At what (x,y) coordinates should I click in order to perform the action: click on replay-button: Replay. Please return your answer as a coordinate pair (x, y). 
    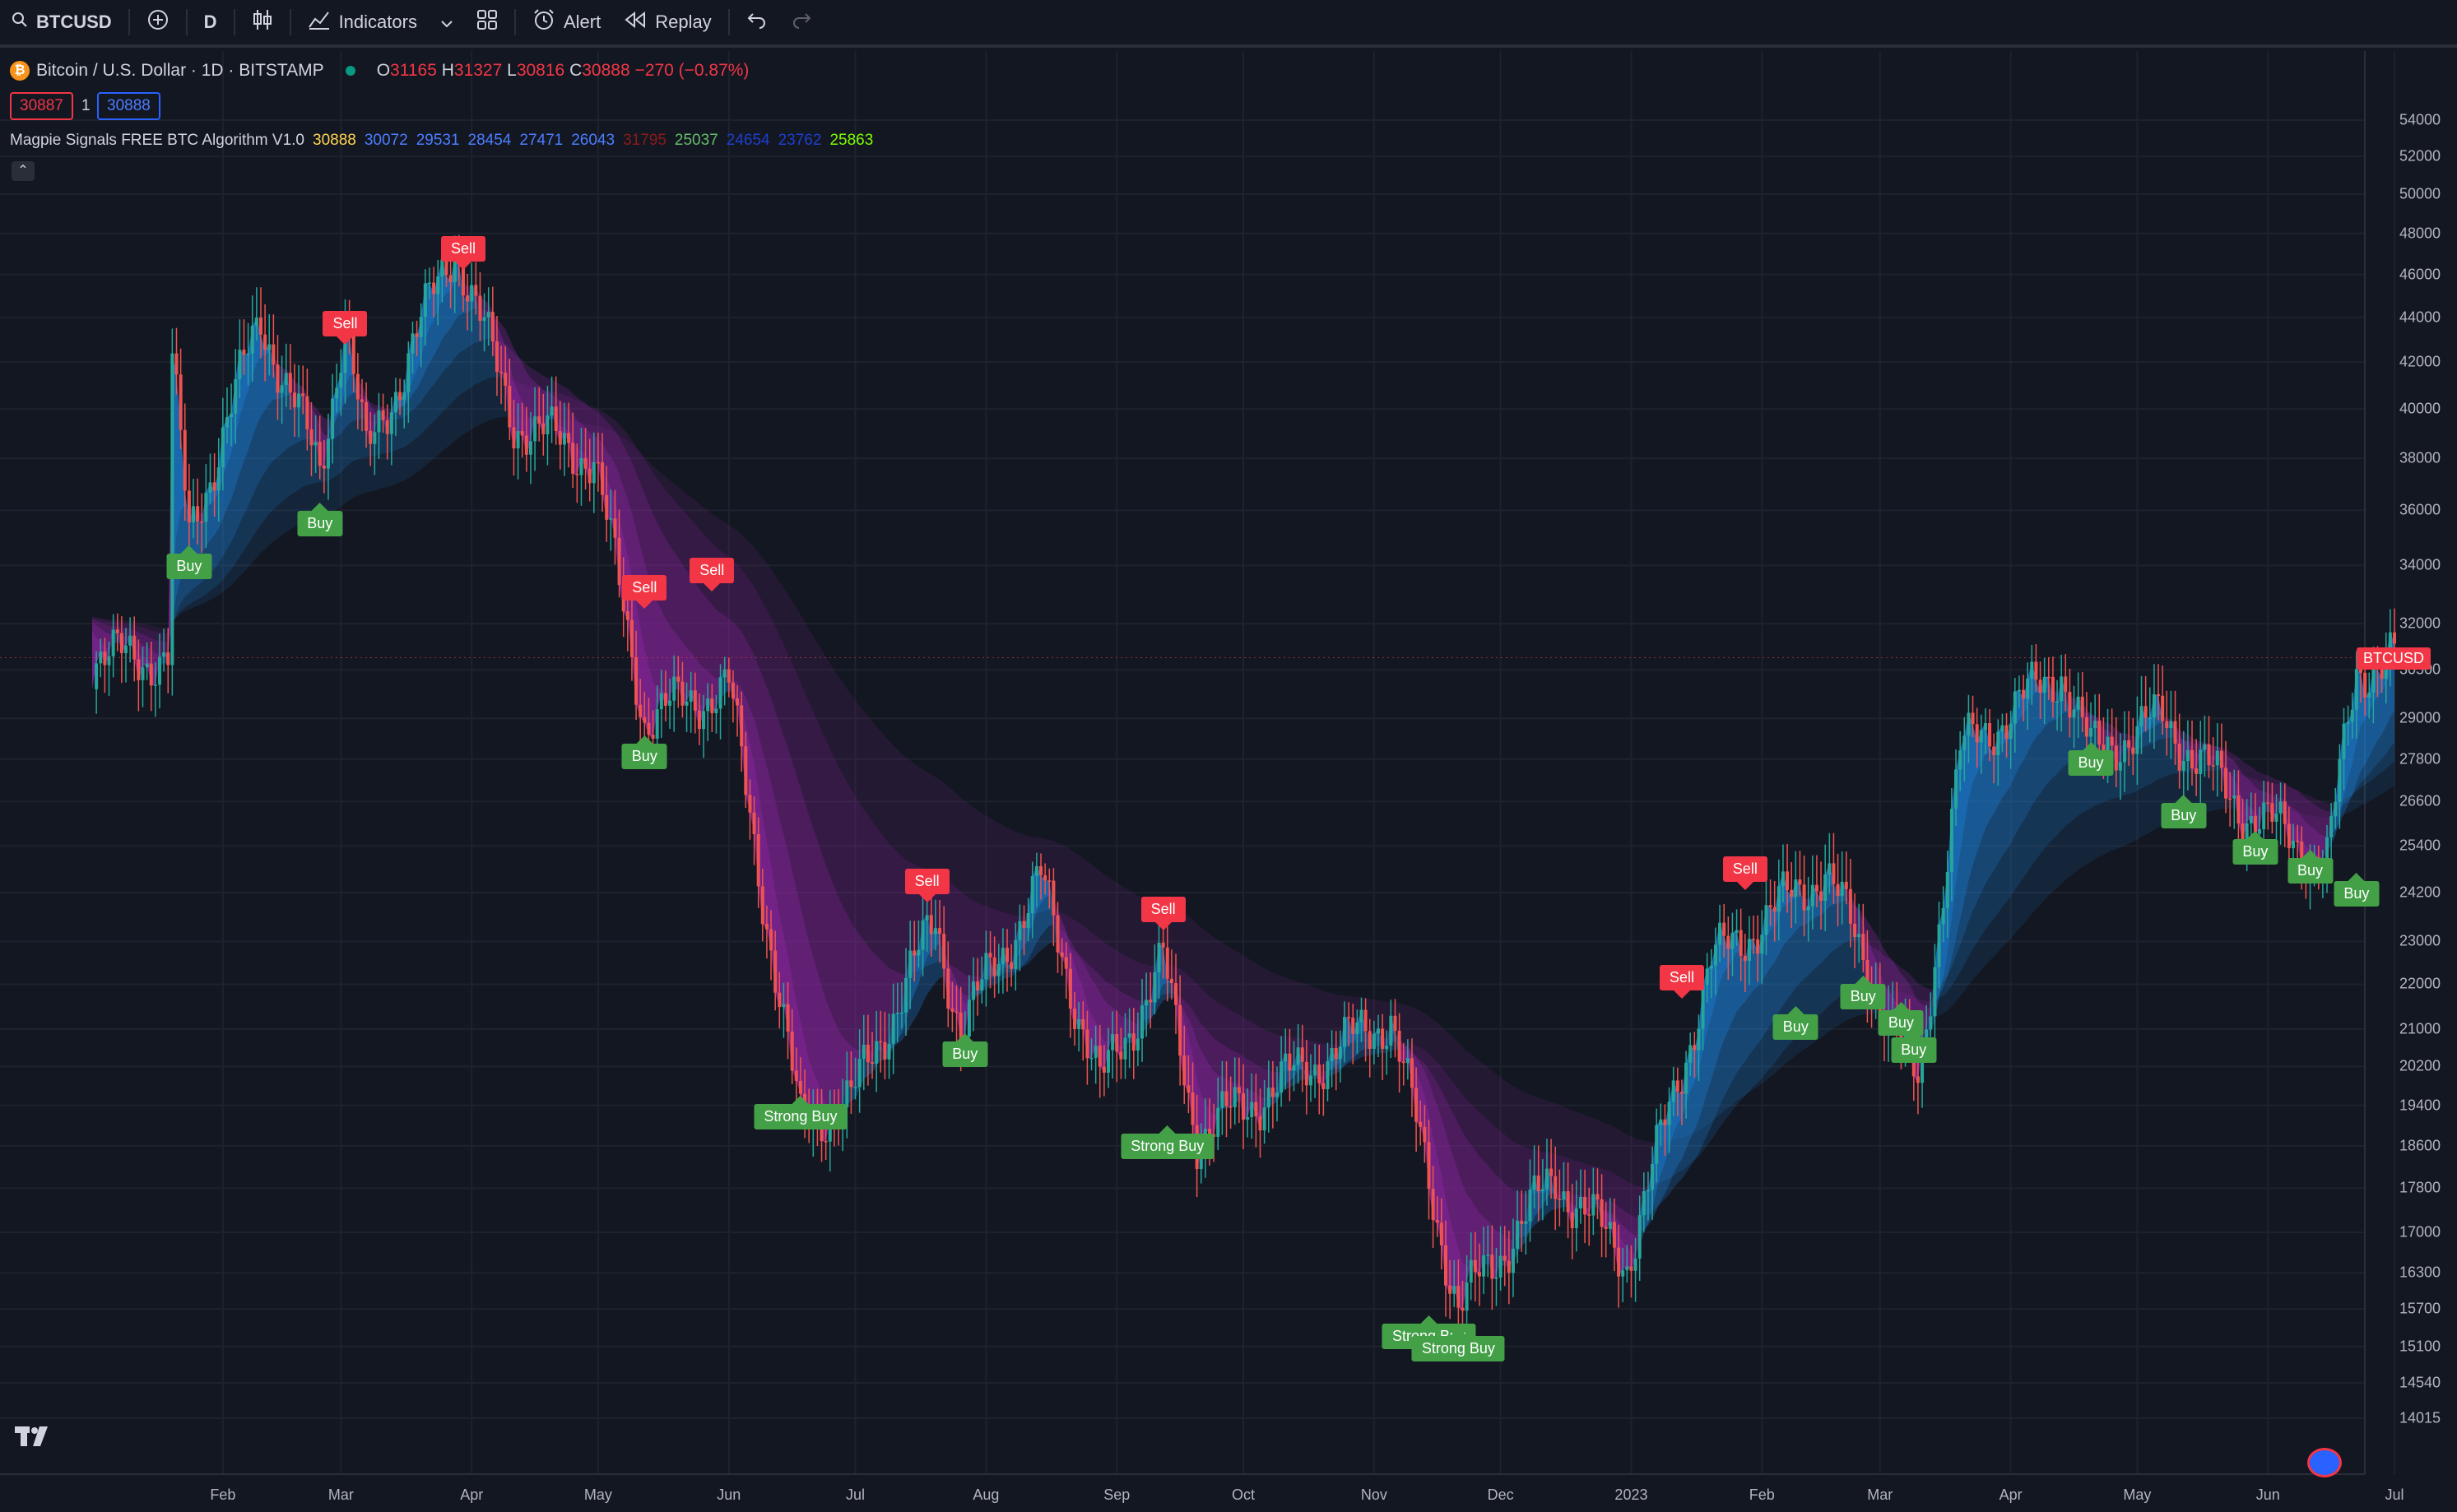
    Looking at the image, I should click on (667, 23).